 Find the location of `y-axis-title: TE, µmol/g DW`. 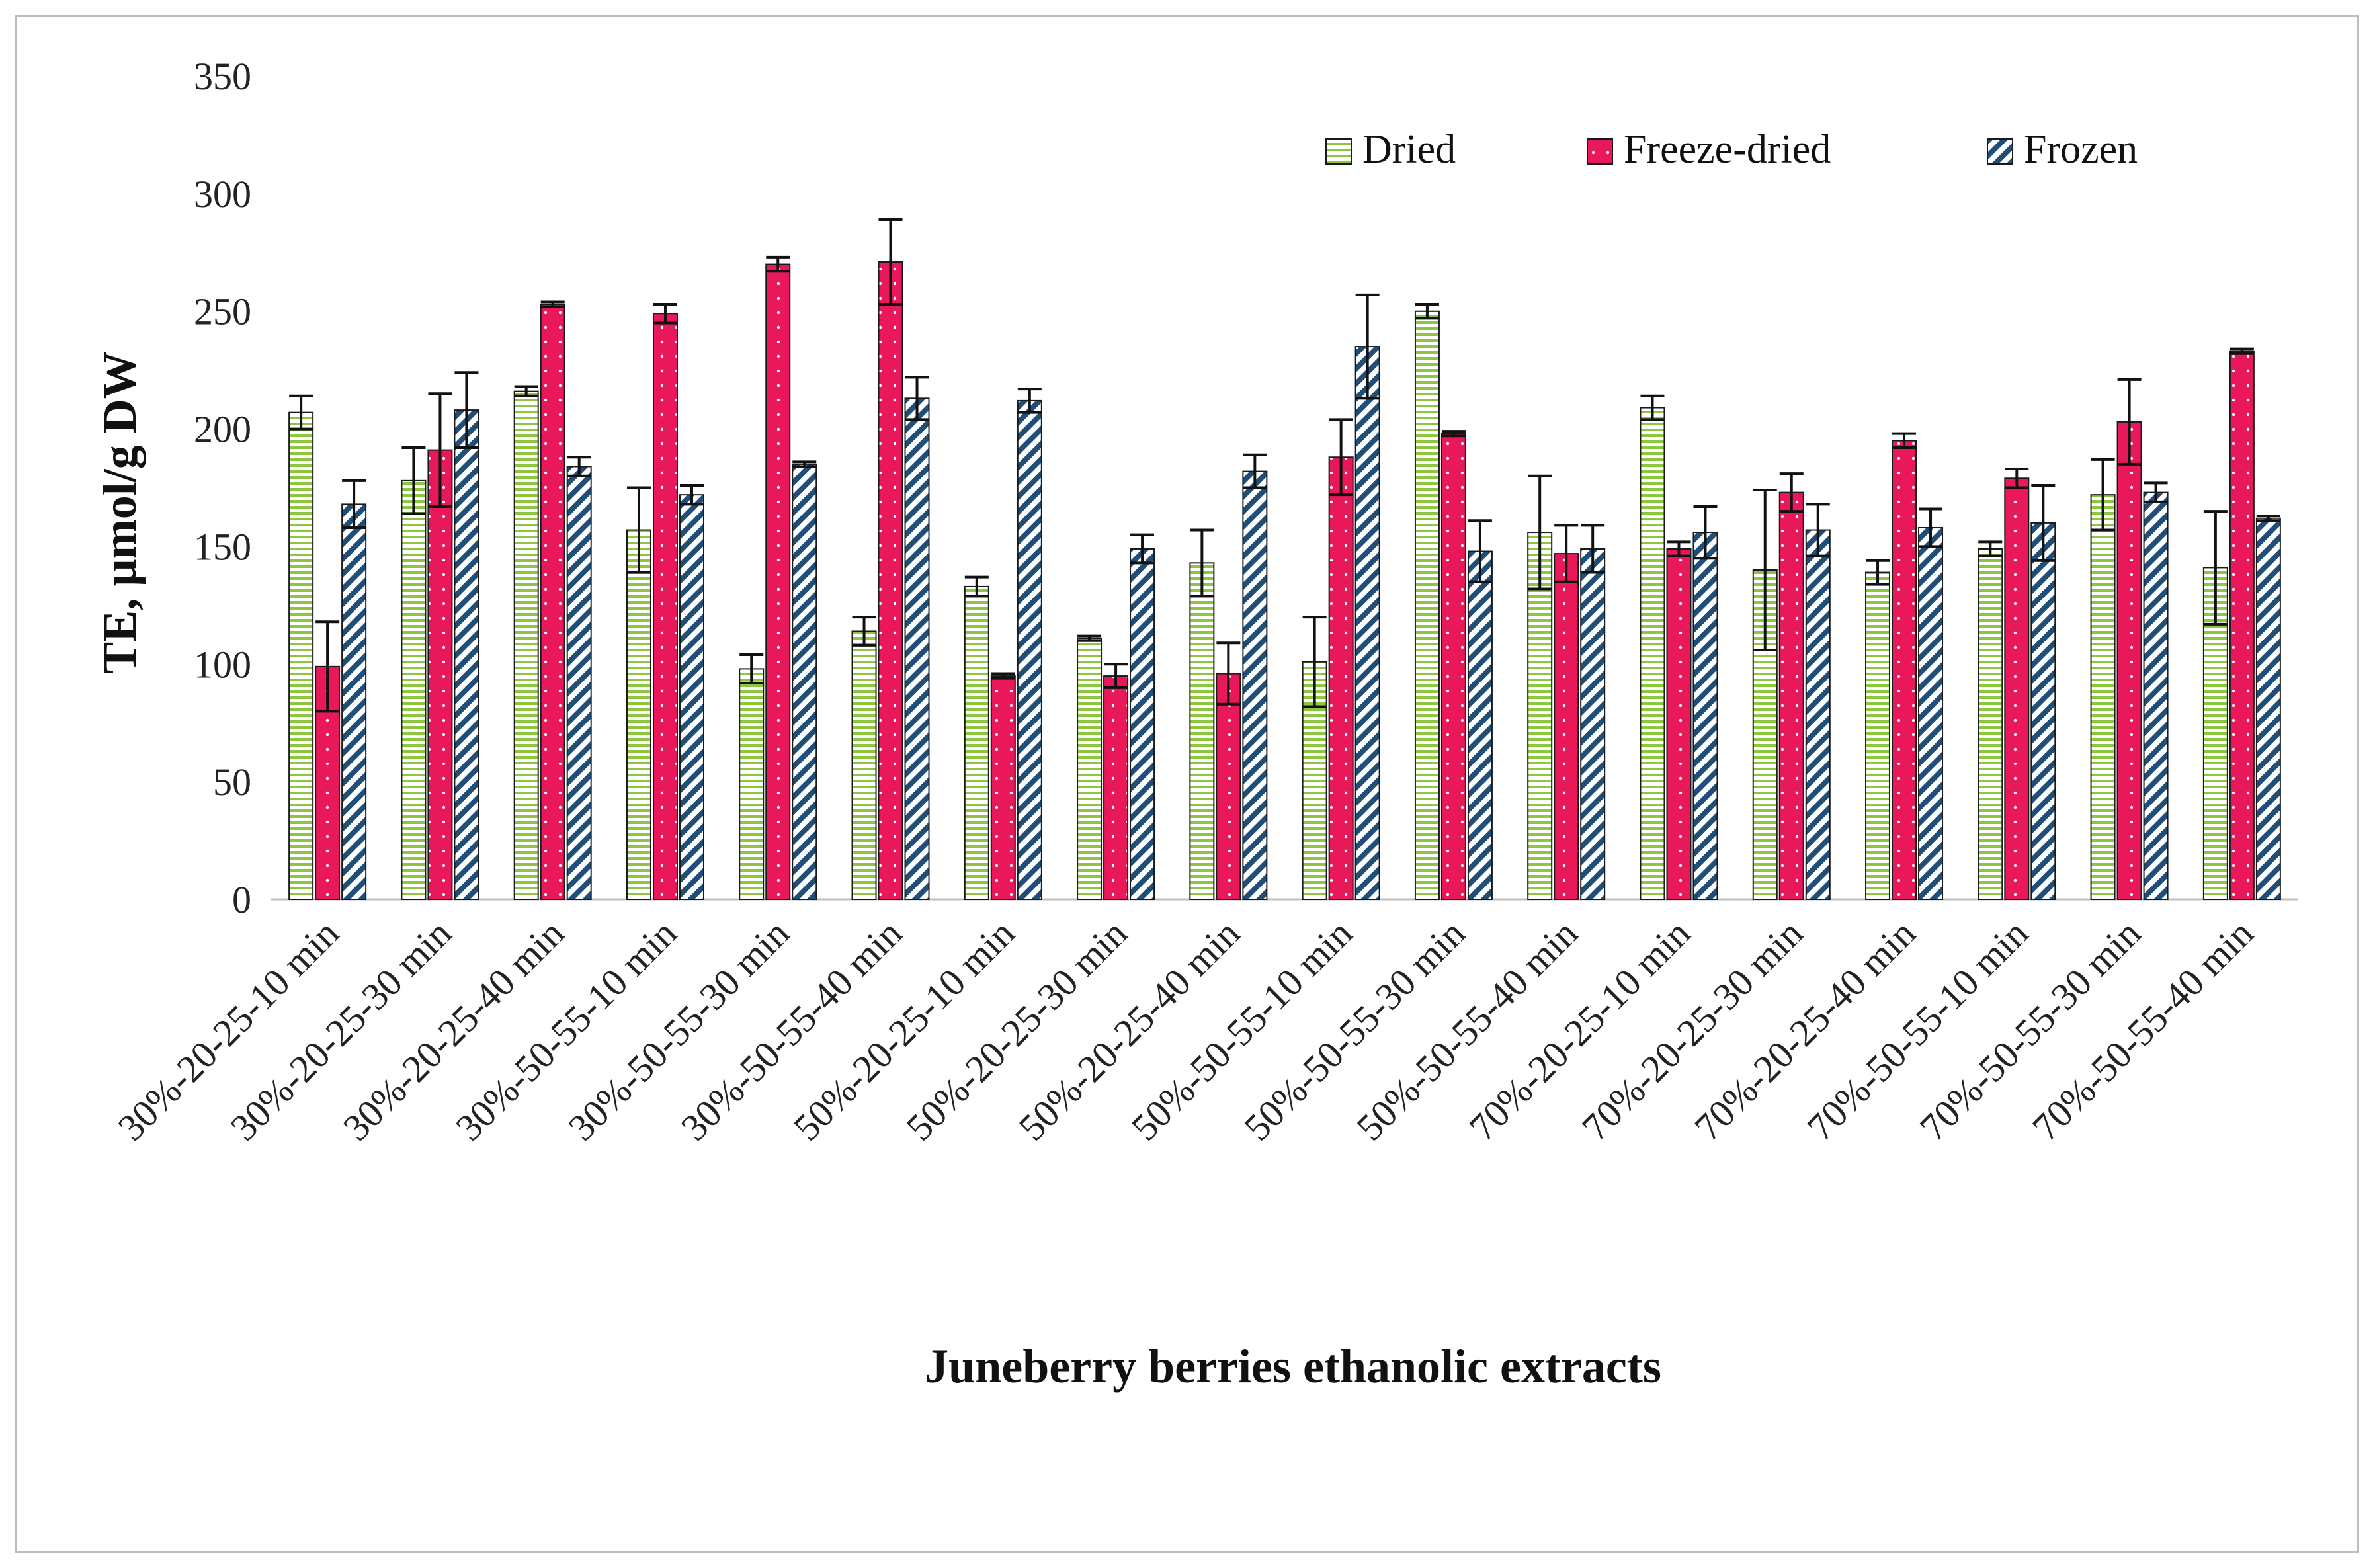

y-axis-title: TE, µmol/g DW is located at coordinates (119, 512).